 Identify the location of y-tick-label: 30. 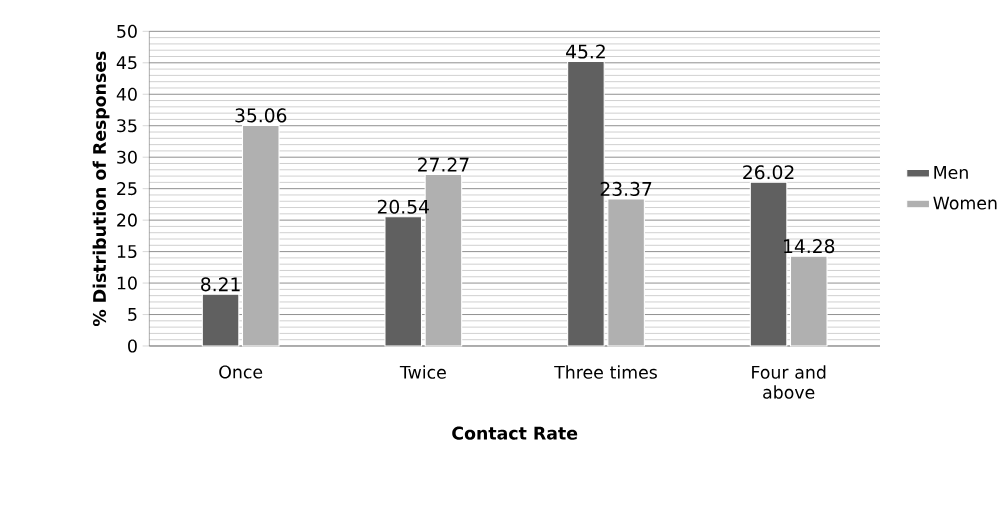
(127, 157).